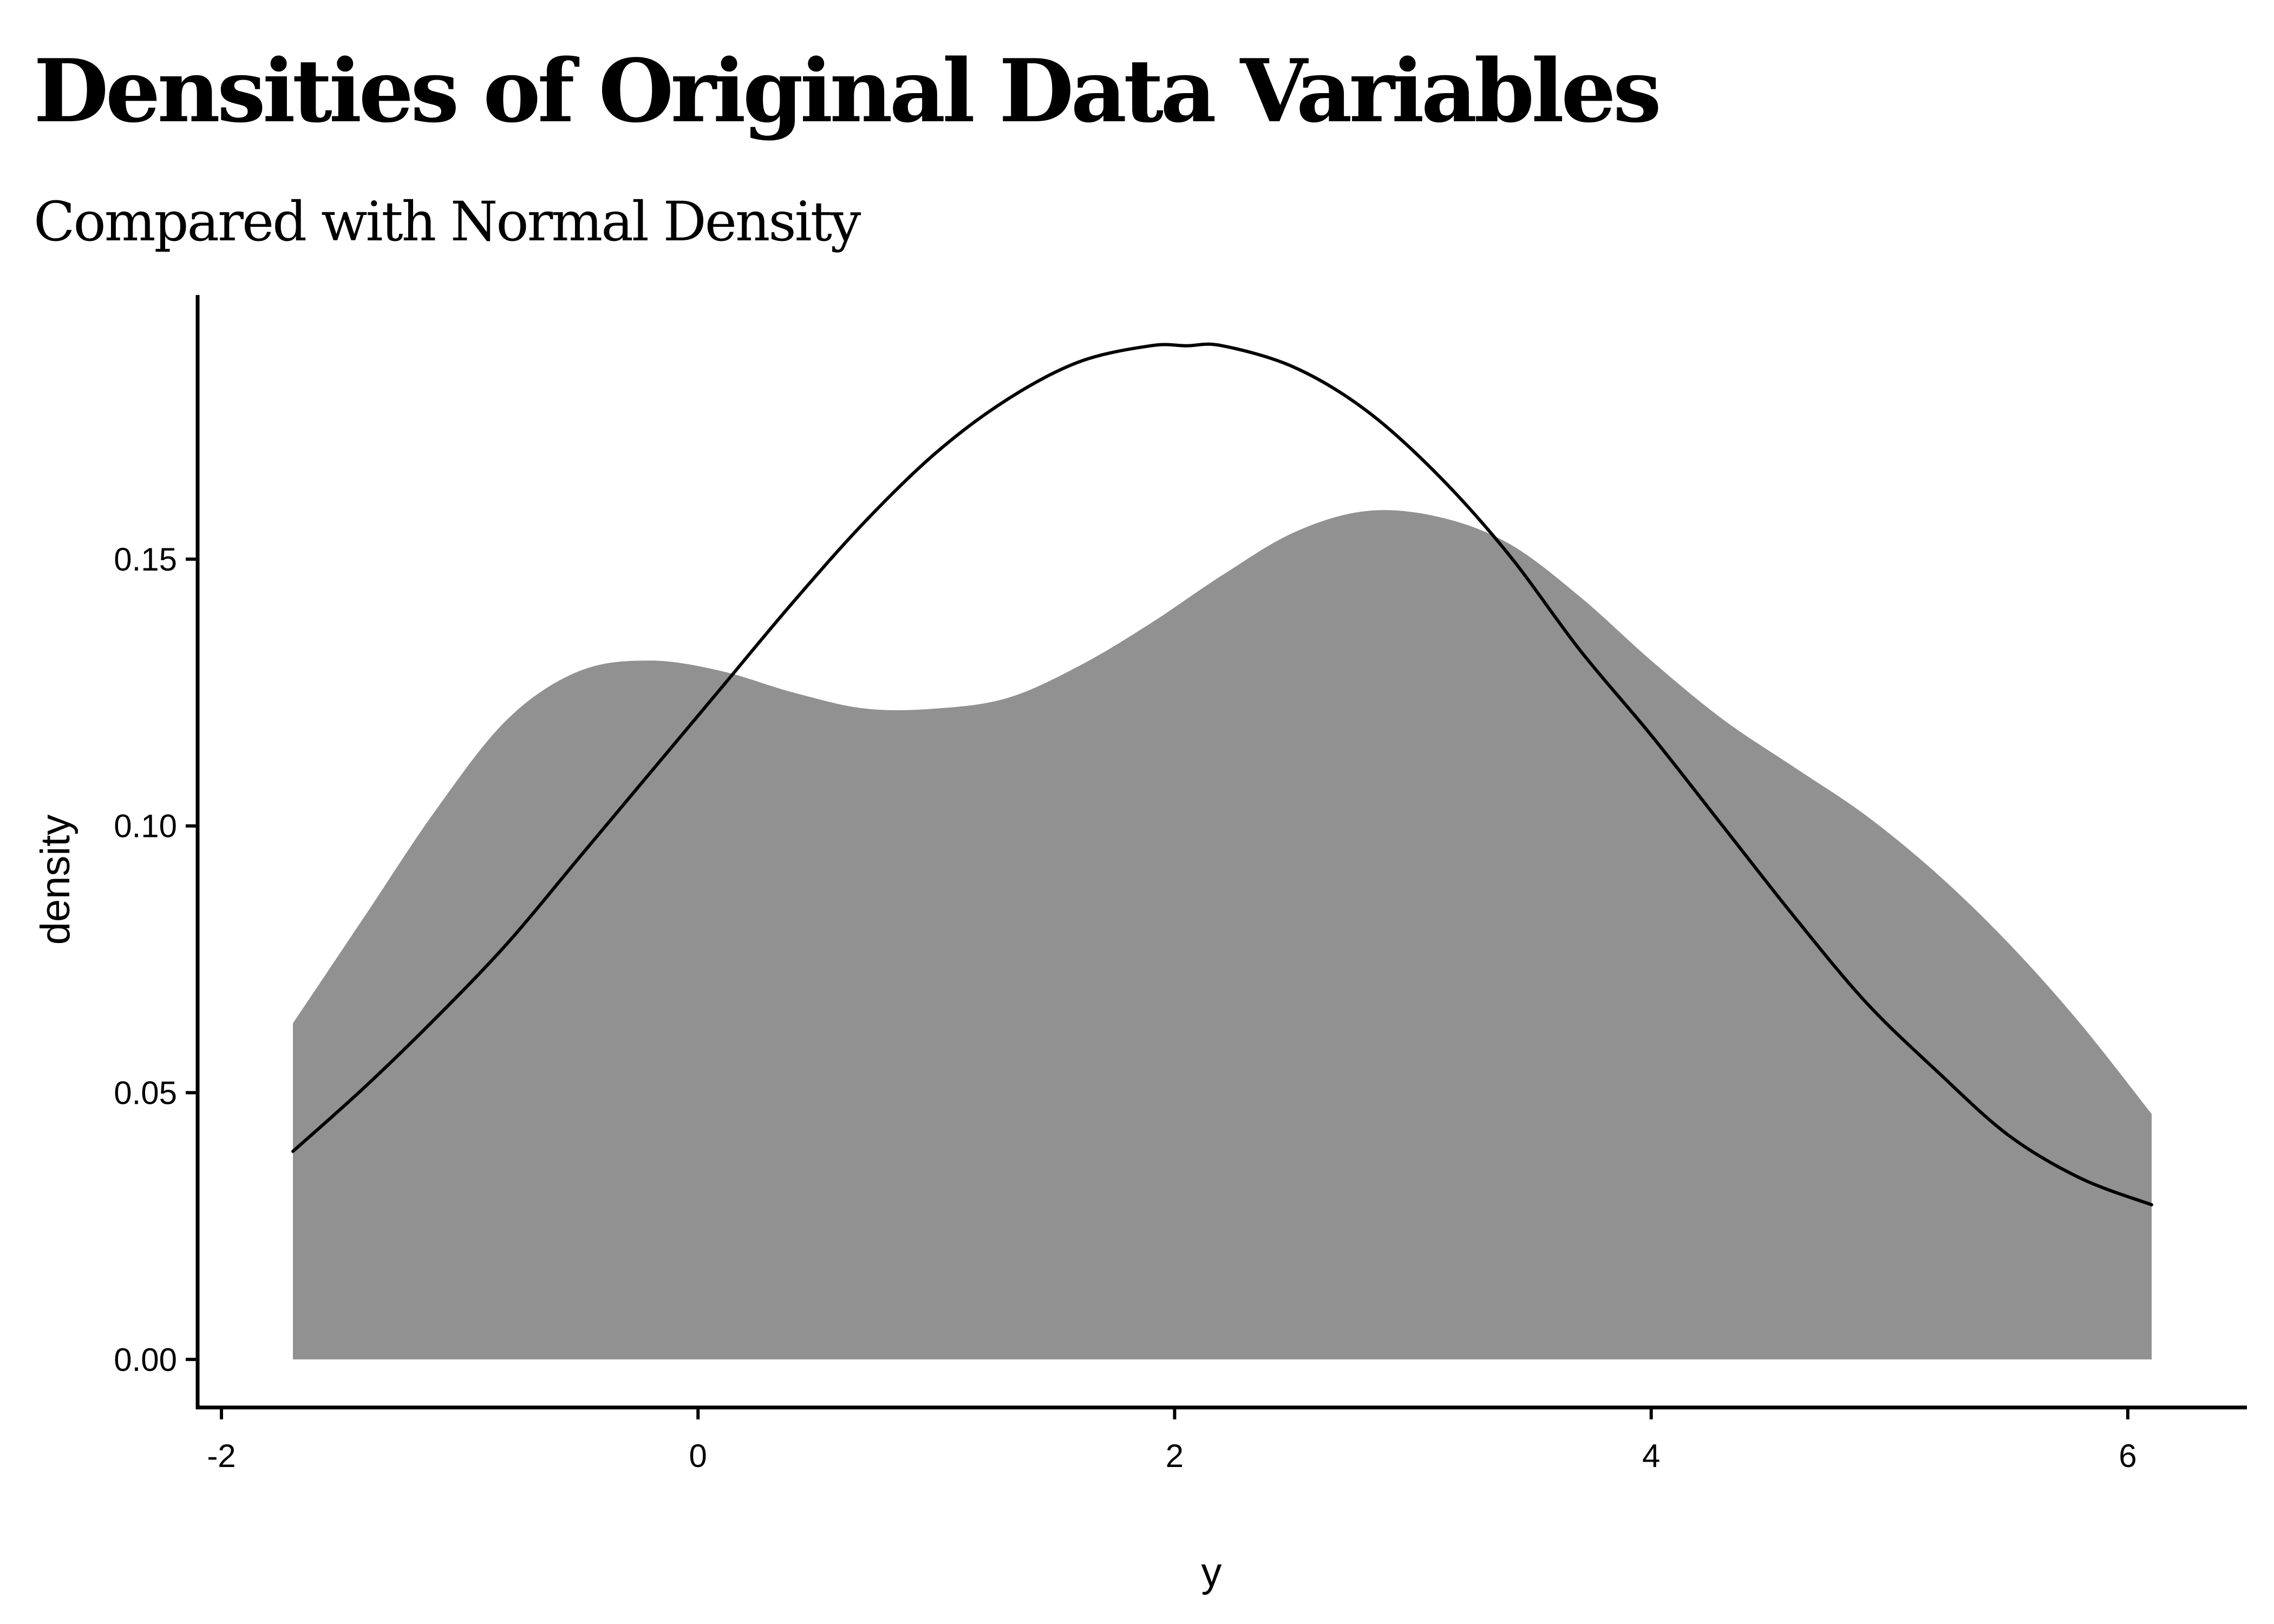 The image size is (2274, 1624). I want to click on x-tick-label: 0, so click(698, 1456).